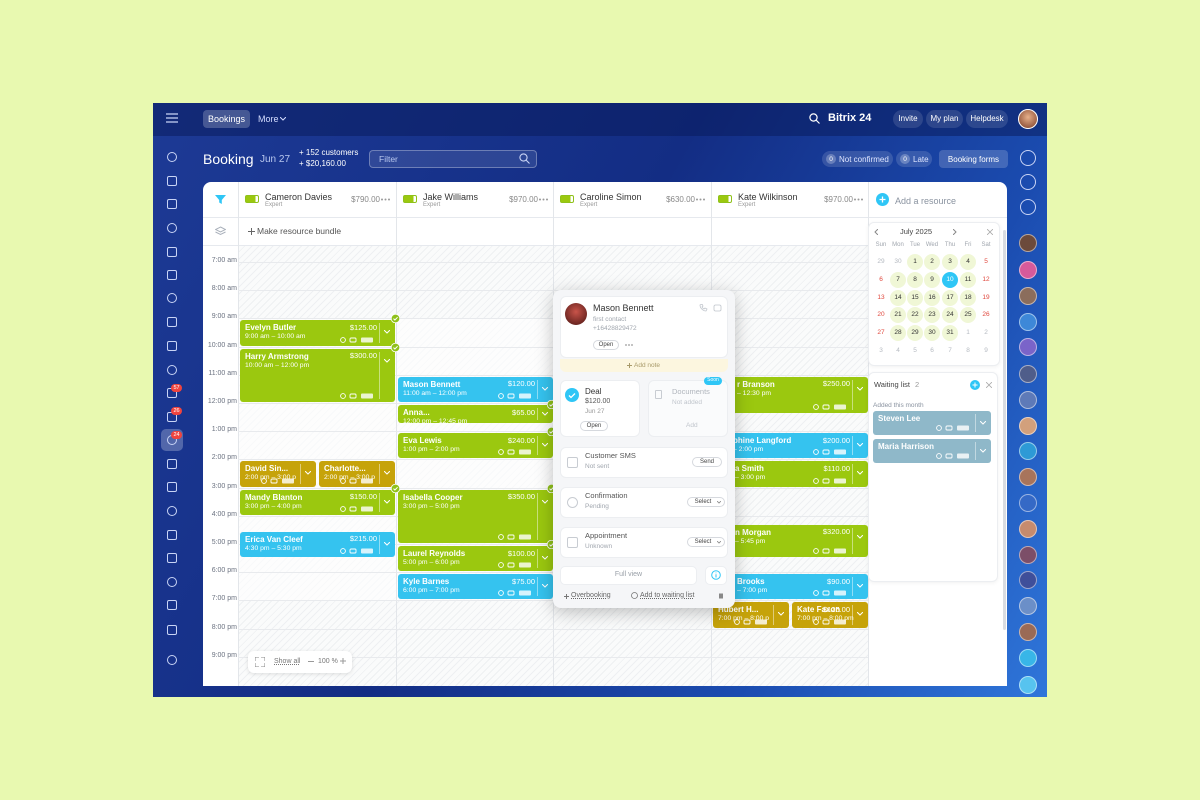 This screenshot has height=800, width=1200. I want to click on day: 26, so click(986, 315).